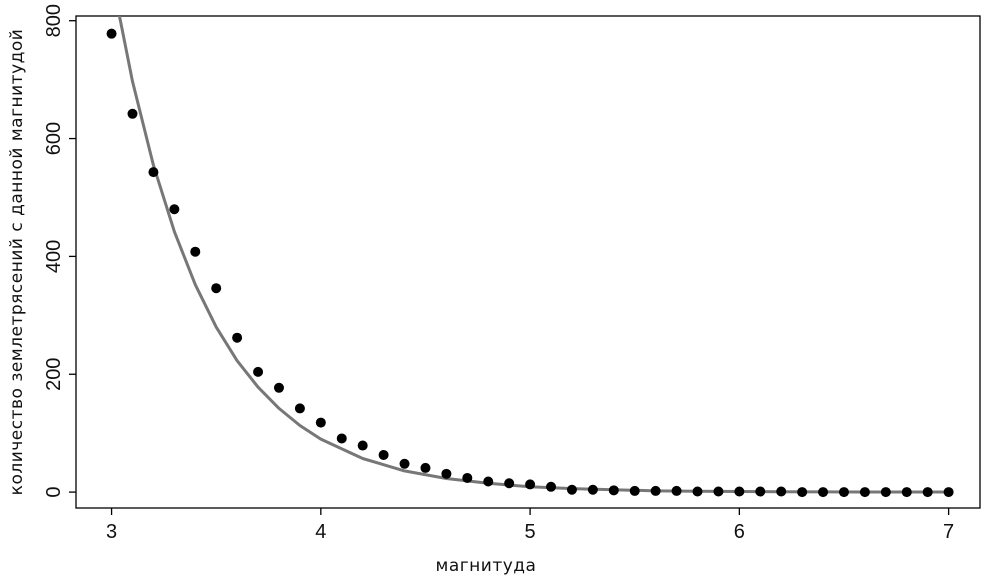 This screenshot has width=987, height=580. Describe the element at coordinates (54, 492) in the screenshot. I see `y-tick-label: 0` at that location.